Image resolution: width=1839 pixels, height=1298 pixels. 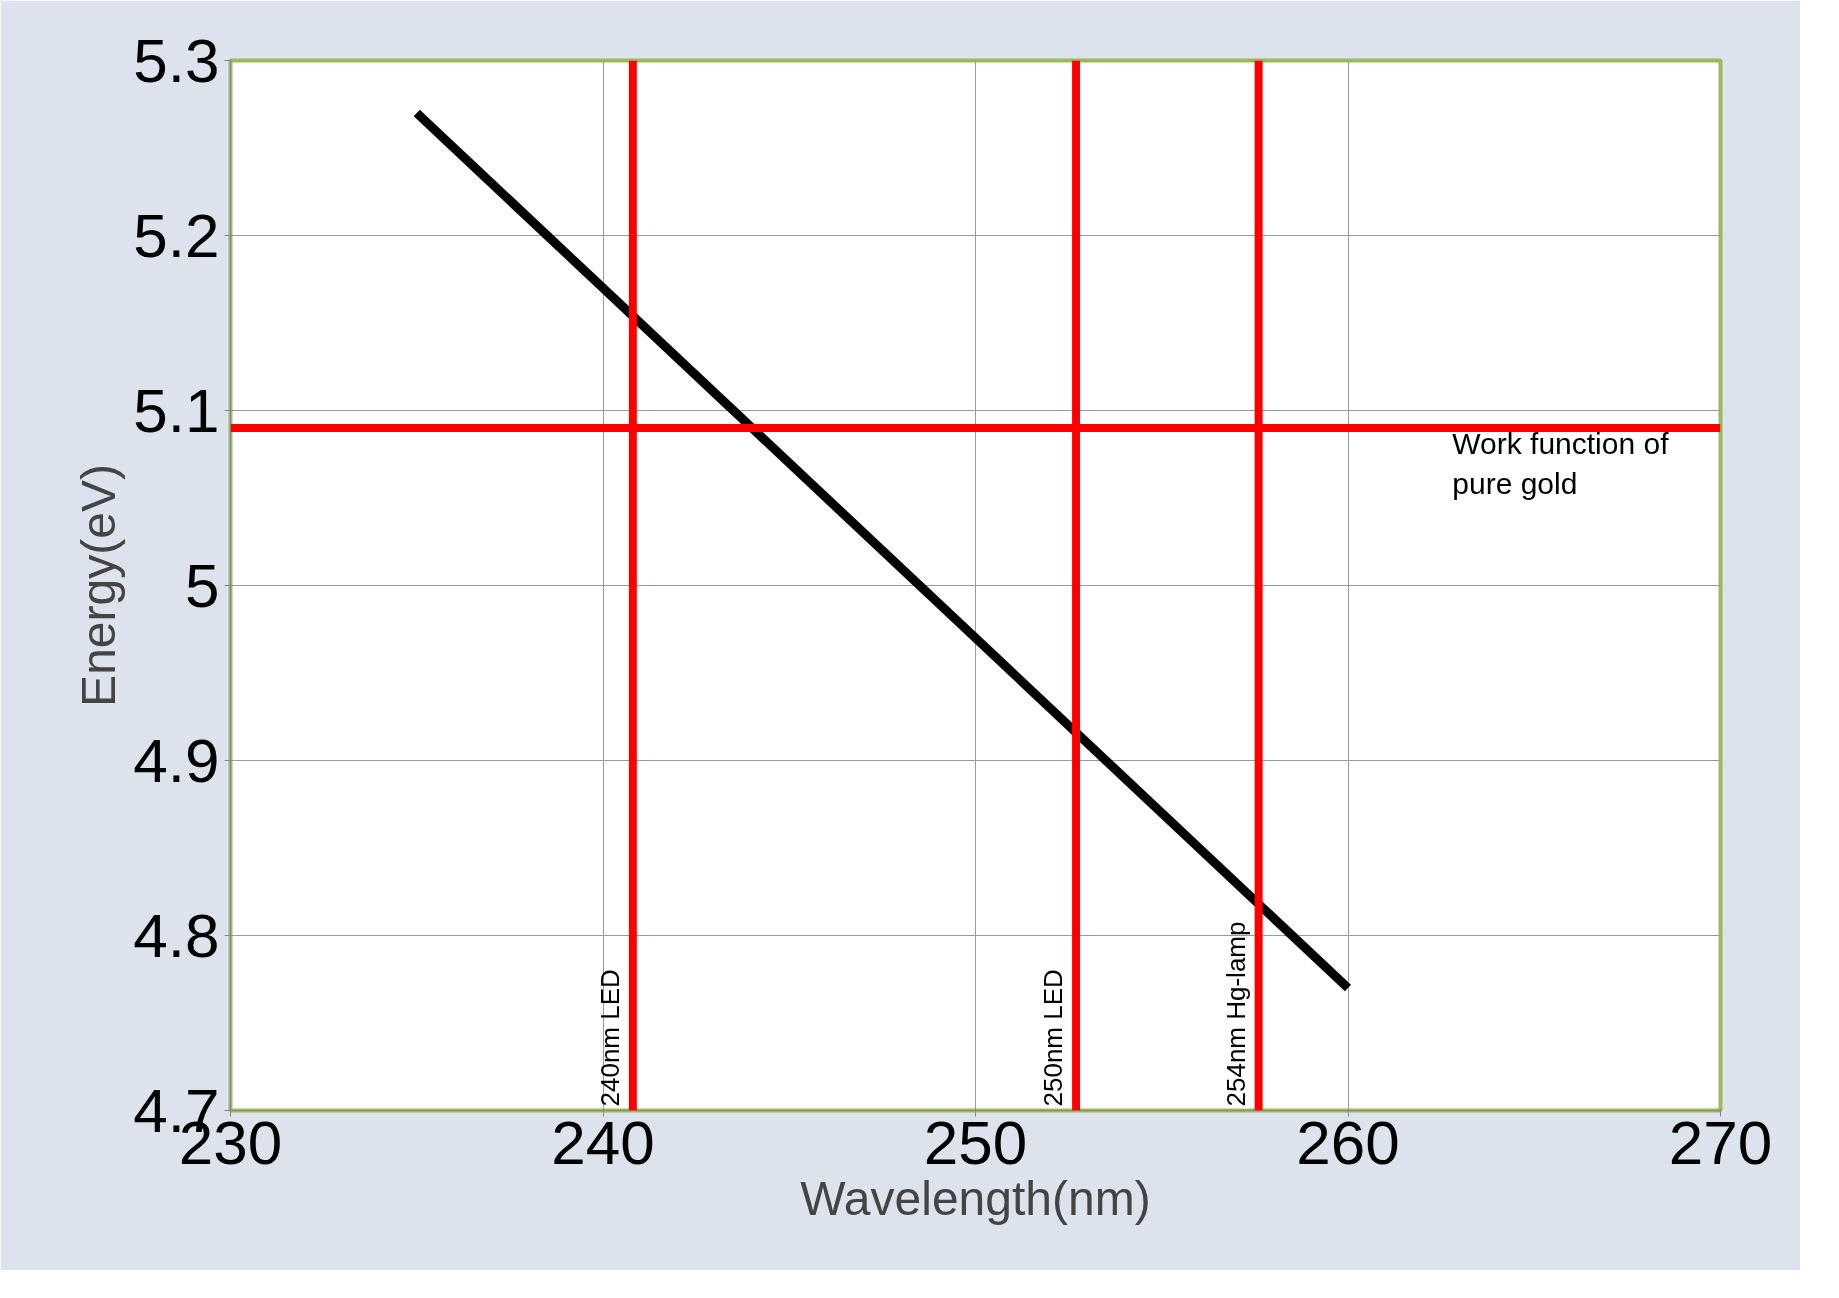 What do you see at coordinates (1348, 1142) in the screenshot?
I see `x-tick-label: 260` at bounding box center [1348, 1142].